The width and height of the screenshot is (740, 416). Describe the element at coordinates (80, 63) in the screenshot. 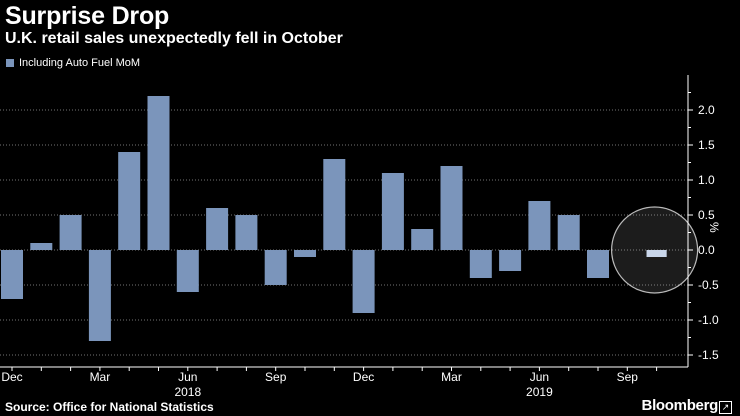

I see `legend-label: Including Auto Fuel MoM` at that location.